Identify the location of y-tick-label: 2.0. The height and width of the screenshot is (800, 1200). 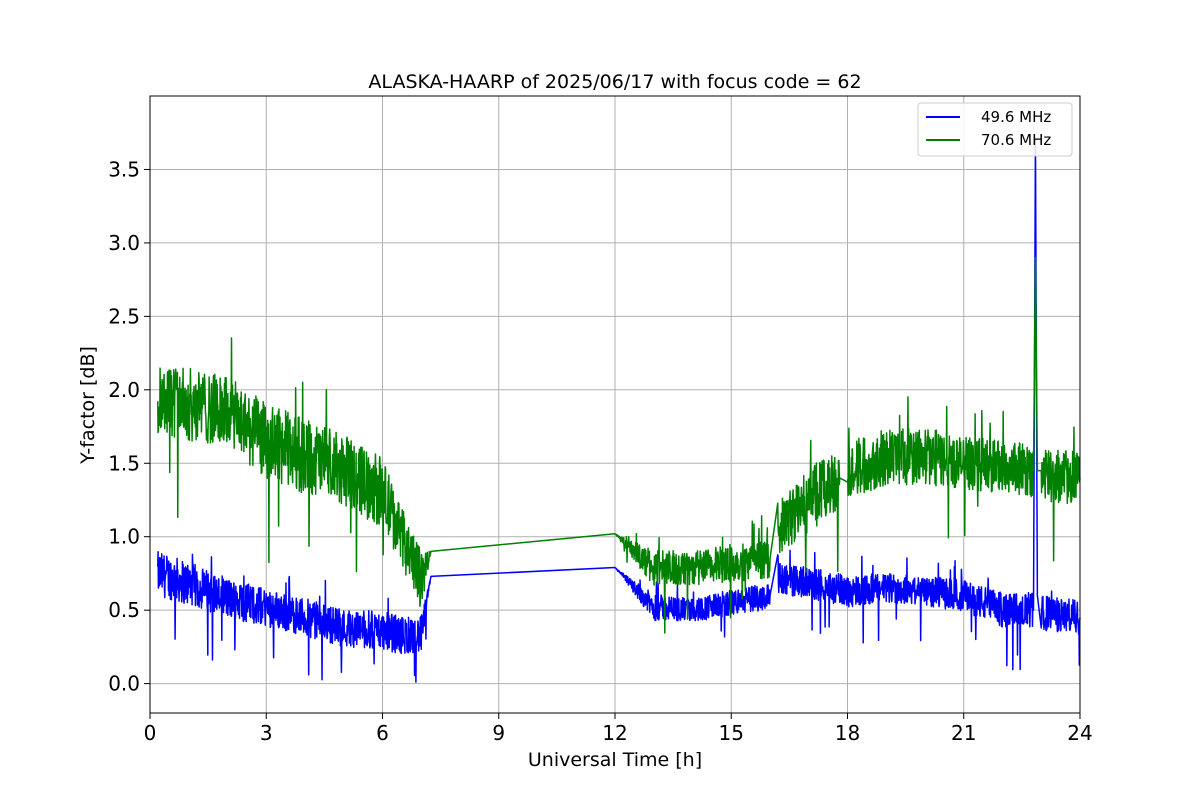
(124, 390).